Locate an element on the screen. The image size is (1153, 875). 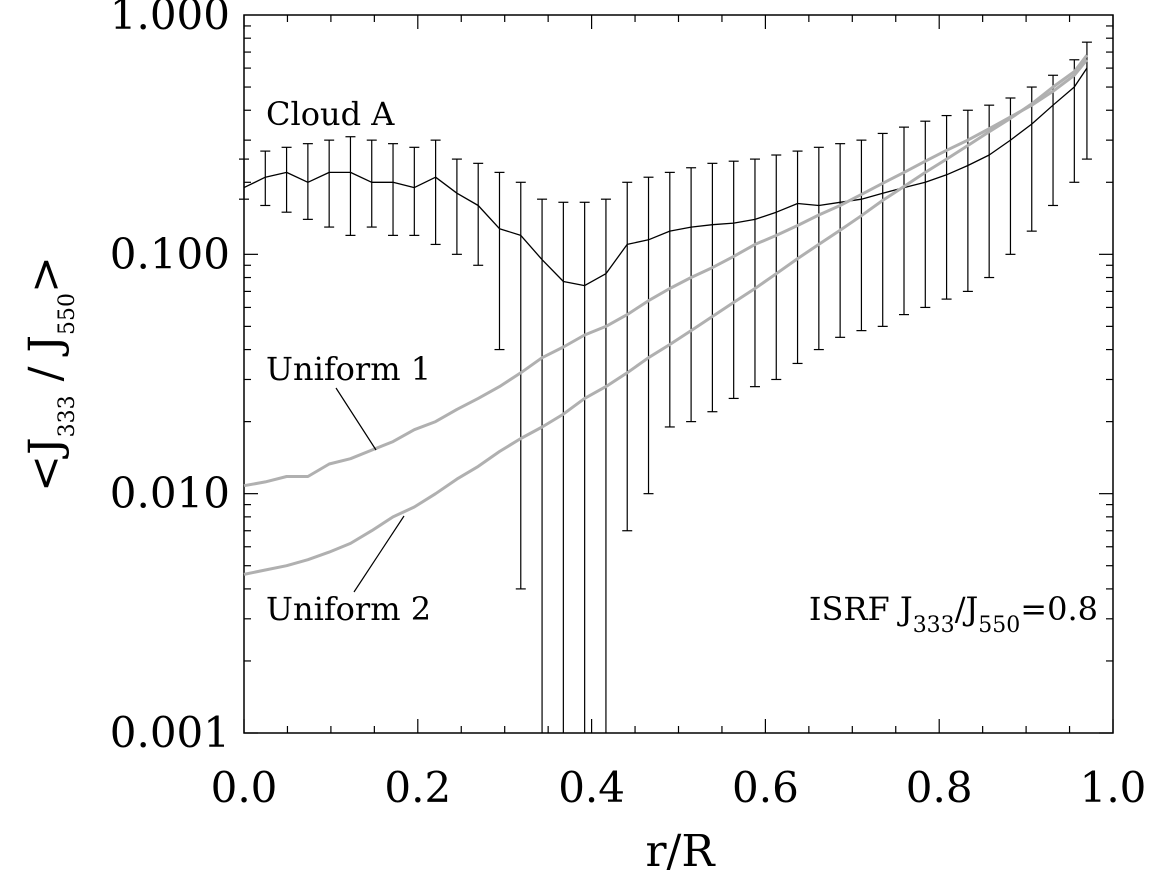
y-tick-label: 1.000 is located at coordinates (170, 19).